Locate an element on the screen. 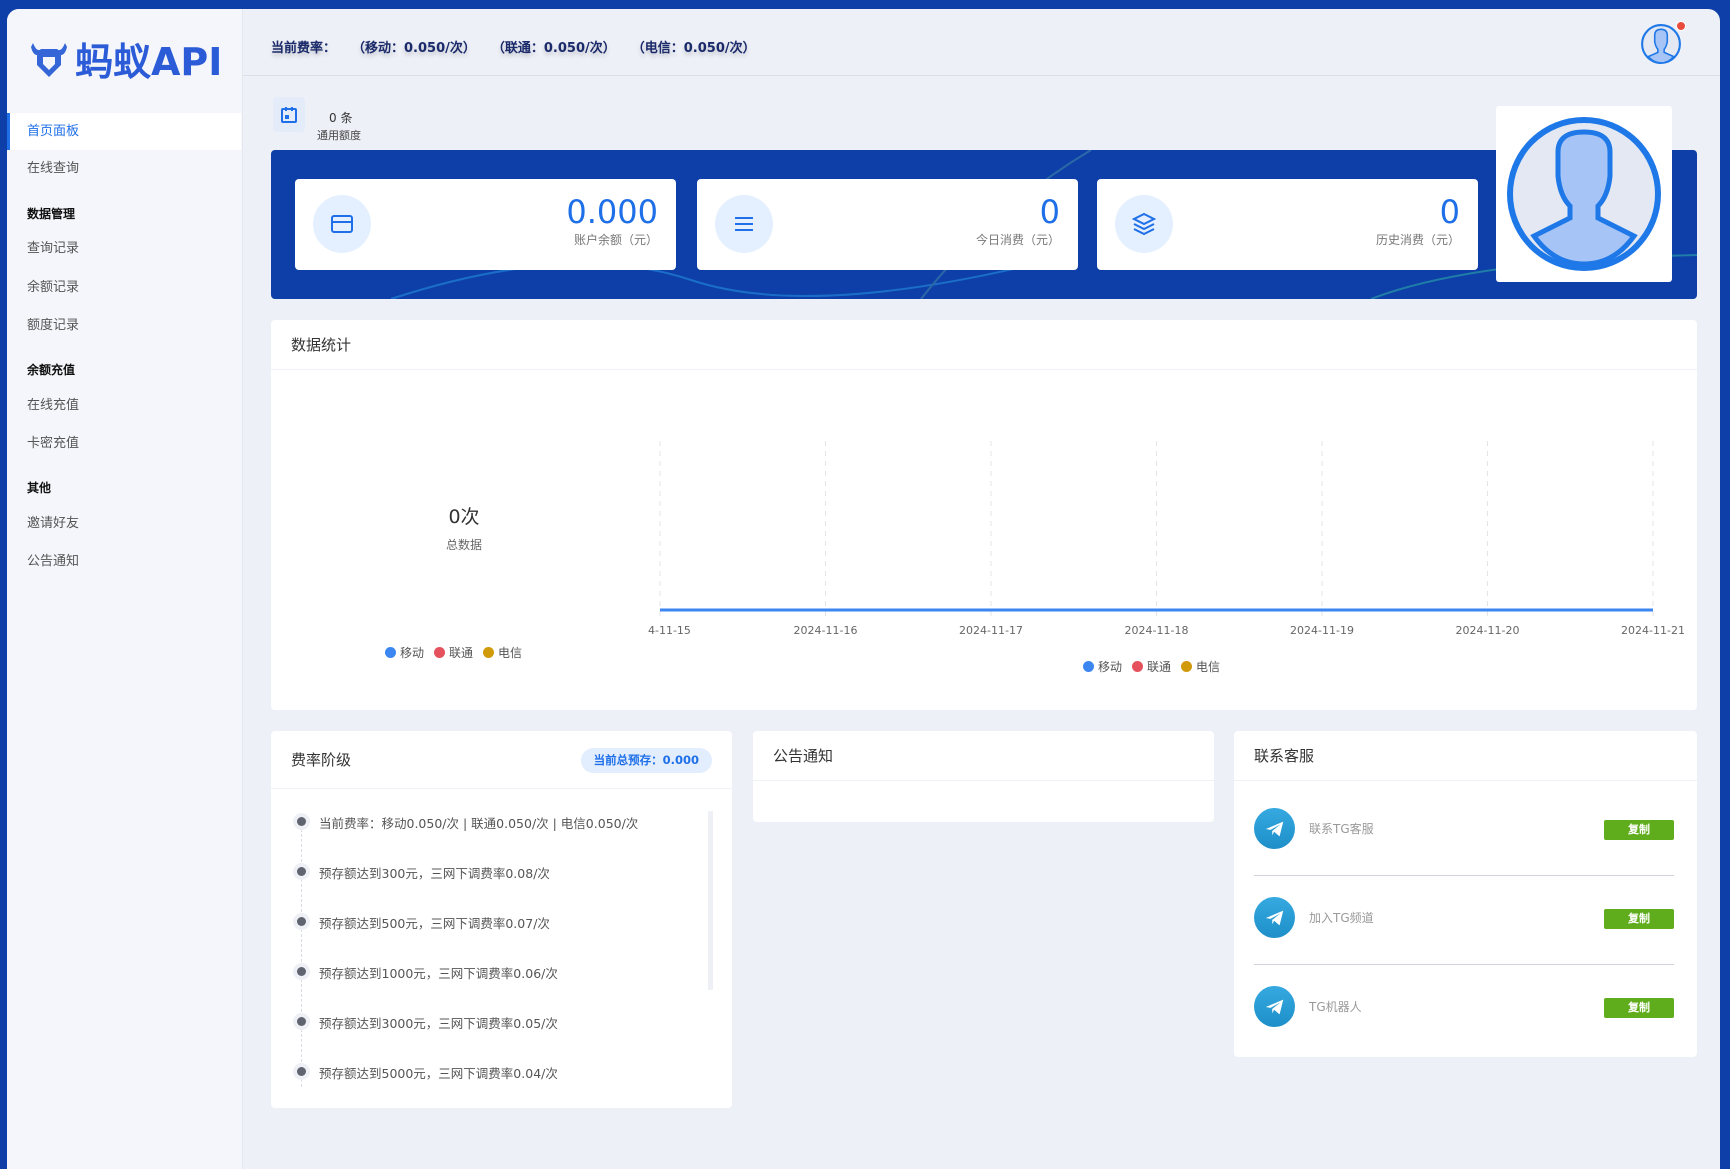 The image size is (1730, 1169). sidebar-item: 邀请好友 is located at coordinates (53, 523).